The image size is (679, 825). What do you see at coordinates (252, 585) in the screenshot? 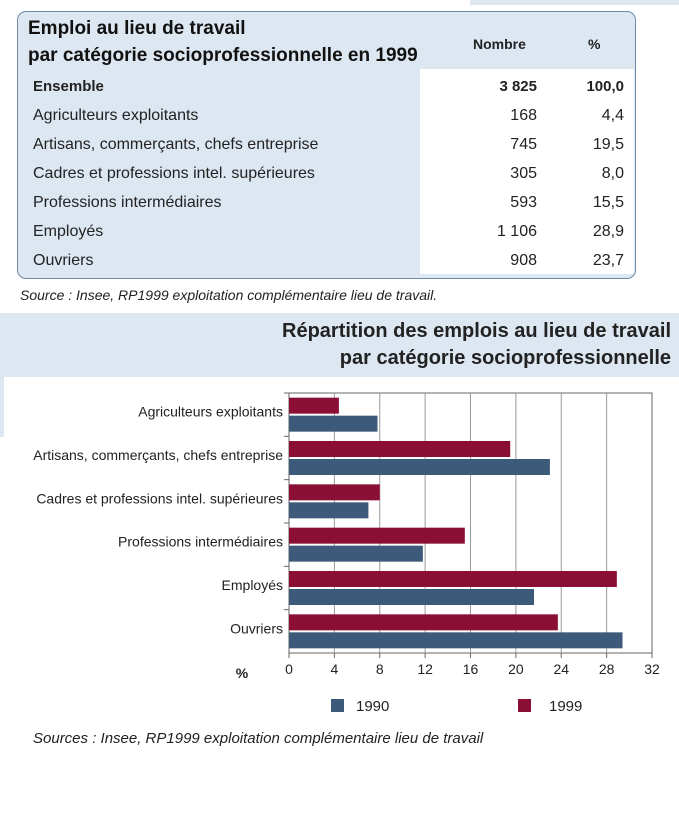
I see `y-tick-label: Employés` at bounding box center [252, 585].